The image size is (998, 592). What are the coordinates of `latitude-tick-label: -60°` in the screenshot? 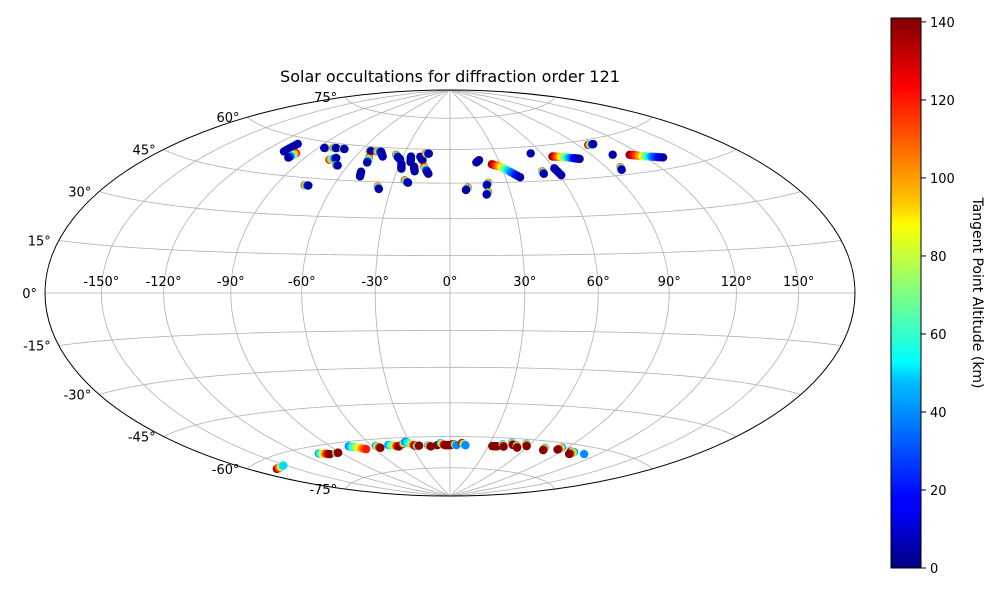 It's located at (226, 470).